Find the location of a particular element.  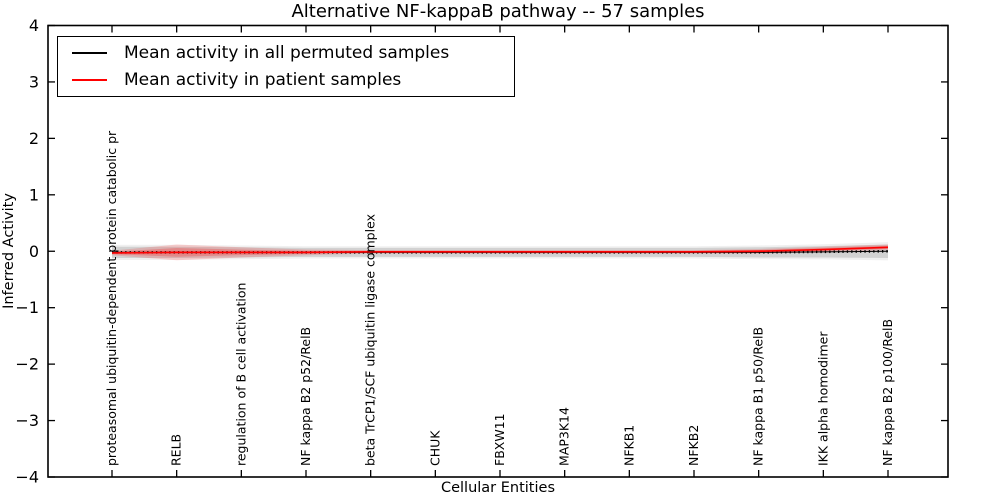

x-category-label: NF kappa B1 p50/RelB is located at coordinates (758, 396).